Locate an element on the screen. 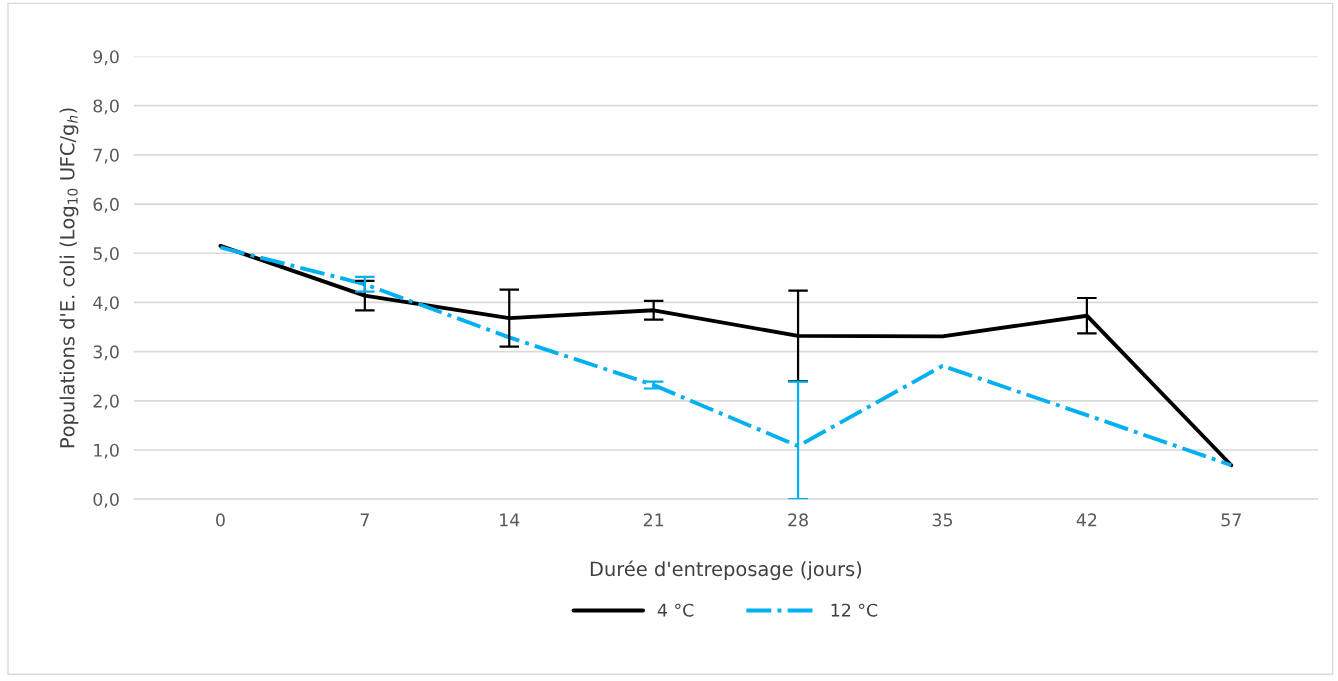 The width and height of the screenshot is (1338, 681). y-tick-label: 4,0 is located at coordinates (106, 304).